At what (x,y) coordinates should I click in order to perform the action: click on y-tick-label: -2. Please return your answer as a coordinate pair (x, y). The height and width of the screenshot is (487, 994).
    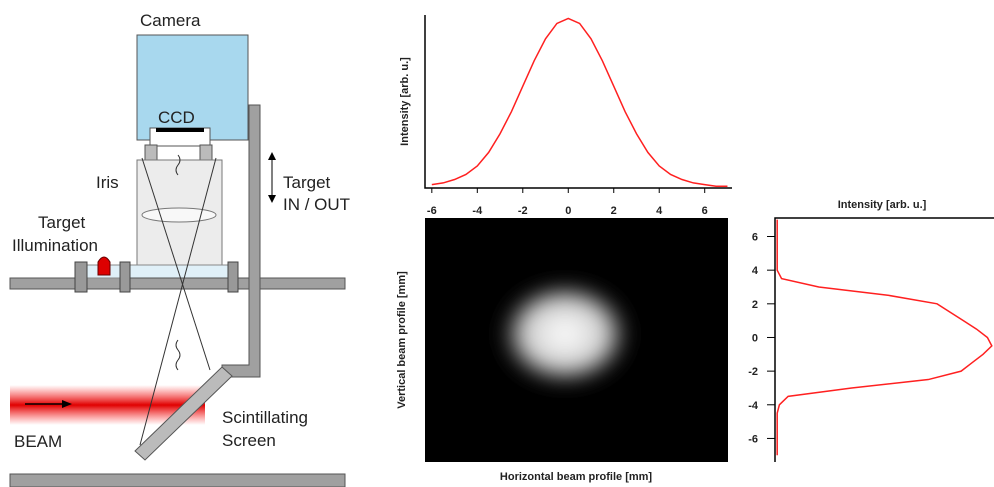
    Looking at the image, I should click on (753, 372).